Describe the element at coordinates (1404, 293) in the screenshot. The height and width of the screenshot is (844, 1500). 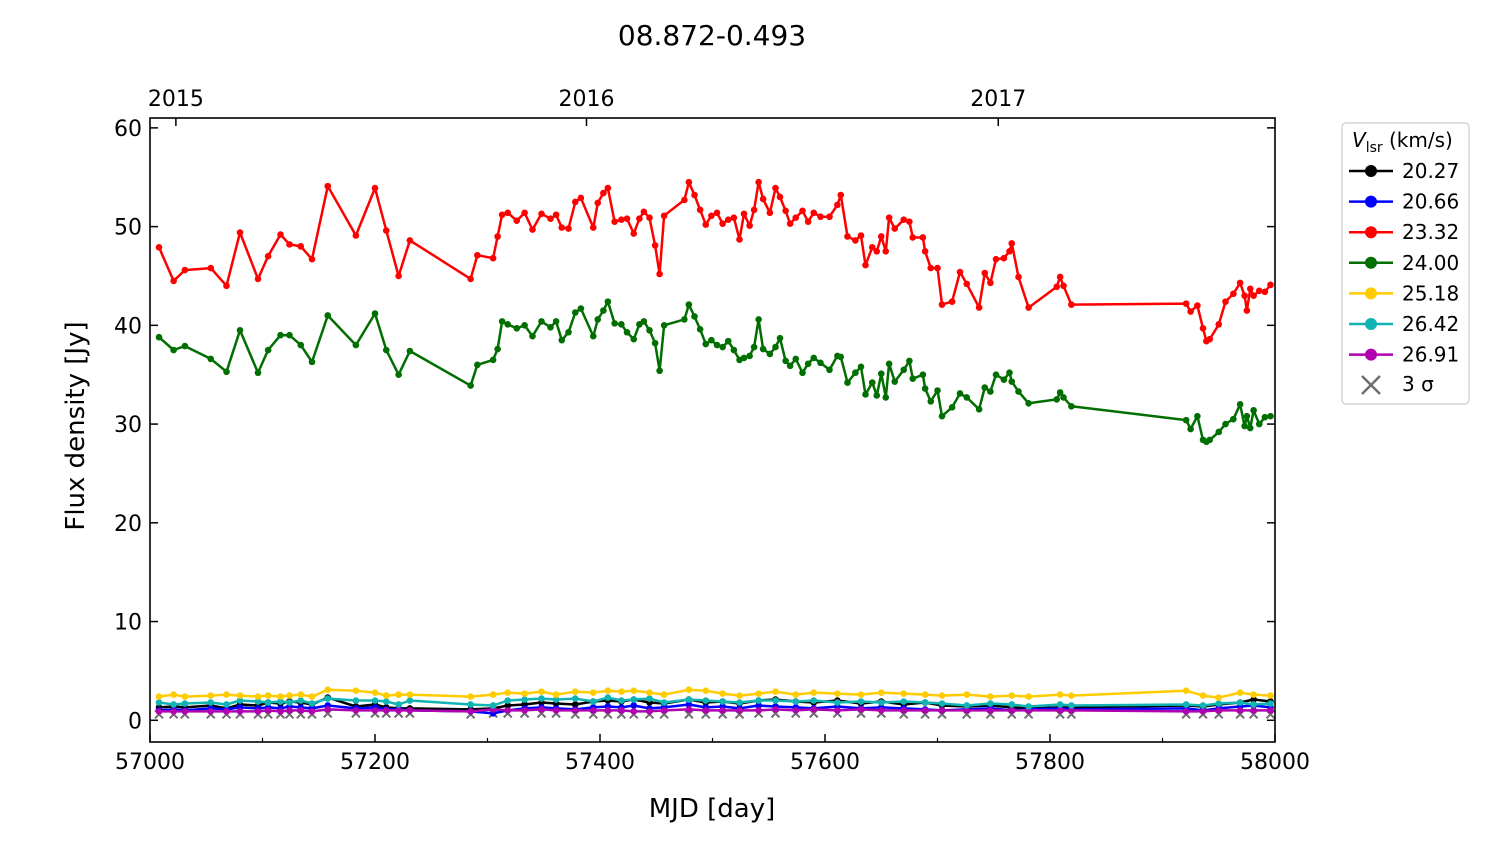
I see `legend-item: 25.18` at that location.